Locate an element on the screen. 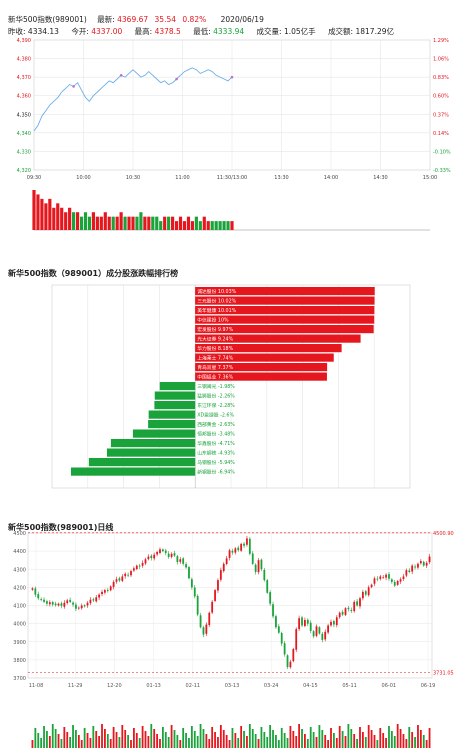 The width and height of the screenshot is (463, 752). daily-x-tick: 11-08 is located at coordinates (36, 686).